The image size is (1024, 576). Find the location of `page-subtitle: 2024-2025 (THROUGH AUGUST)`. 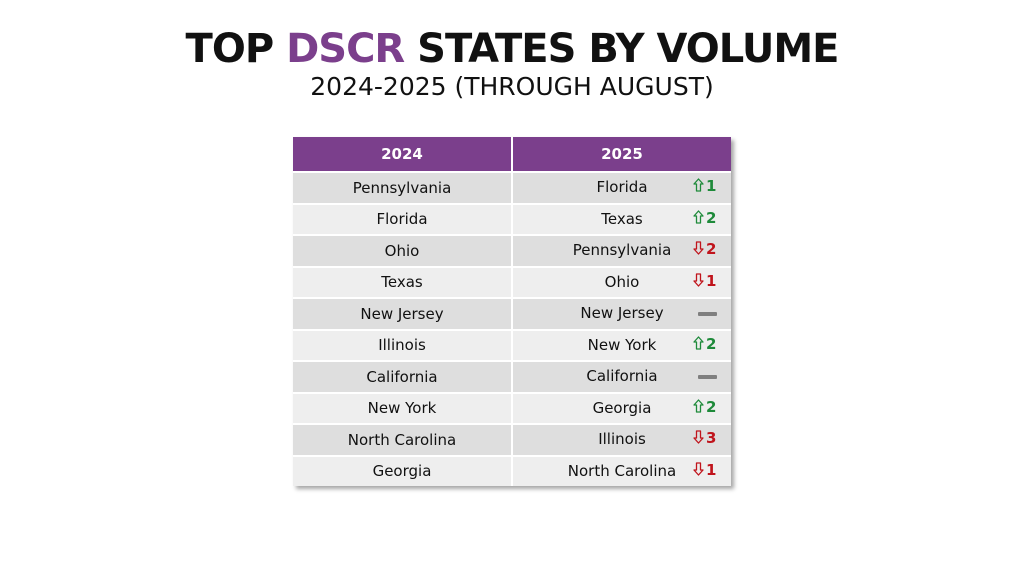

page-subtitle: 2024-2025 (THROUGH AUGUST) is located at coordinates (512, 86).